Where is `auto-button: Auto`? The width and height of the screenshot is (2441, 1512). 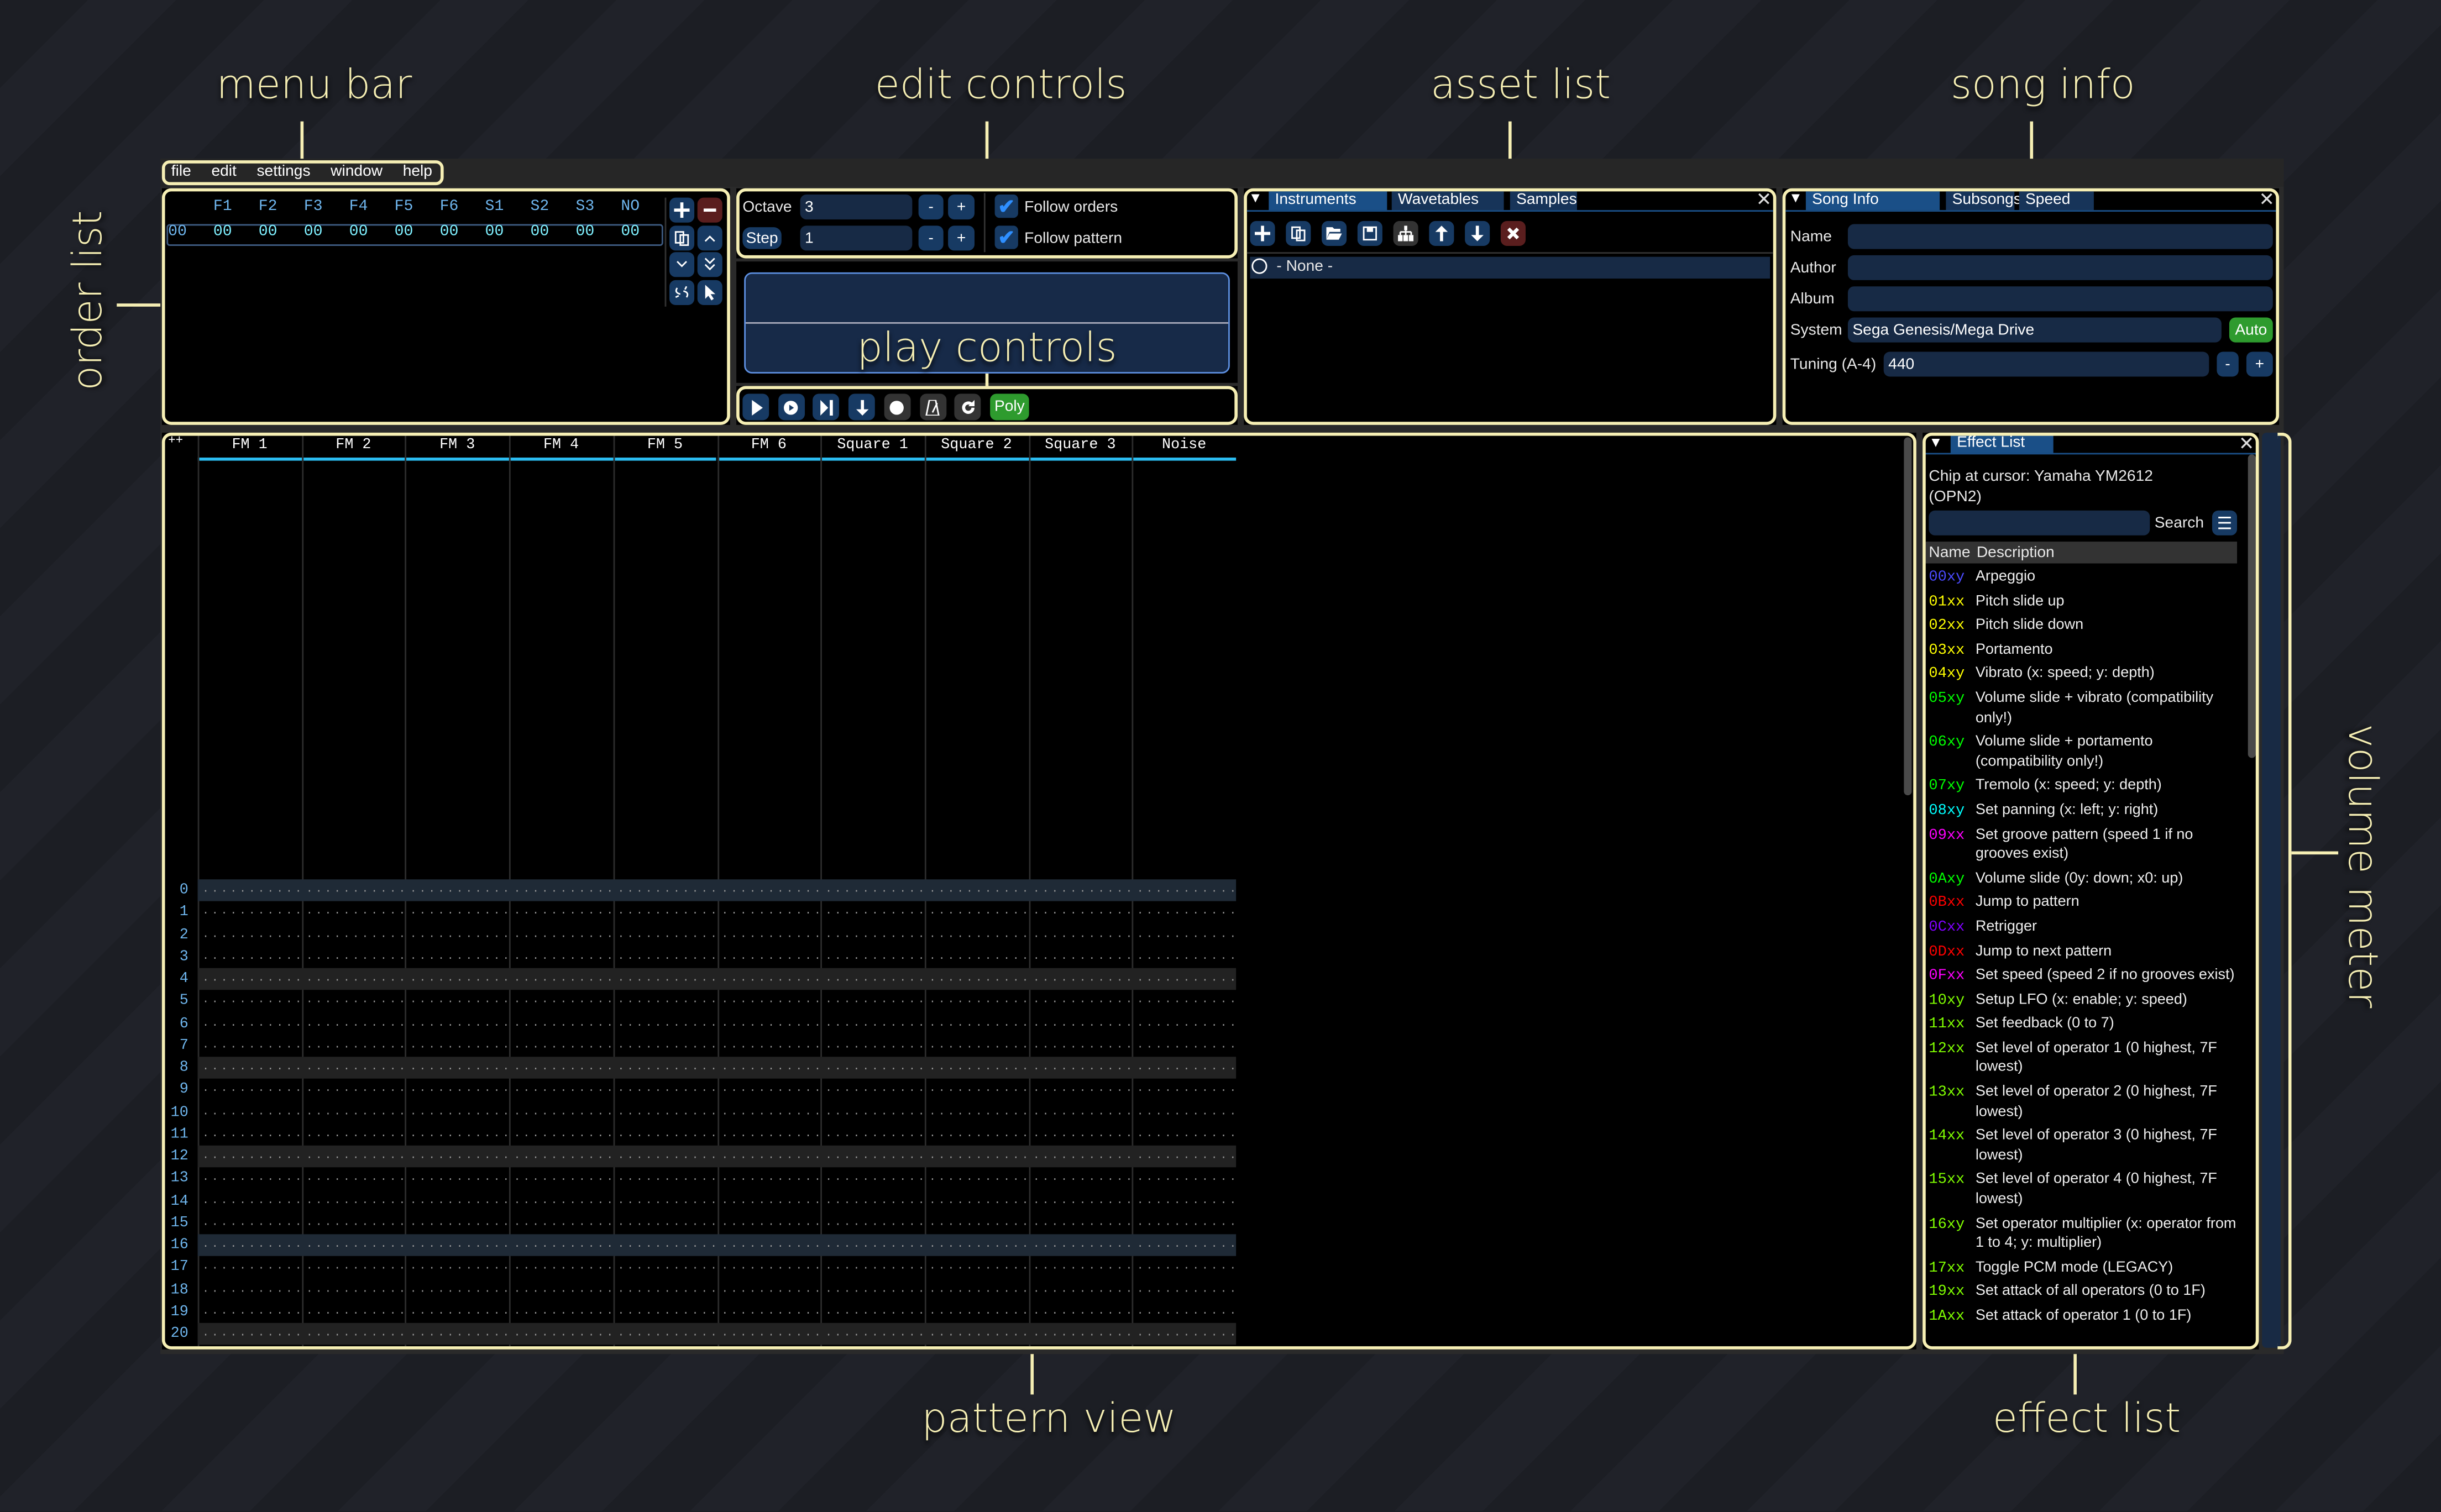 auto-button: Auto is located at coordinates (2251, 330).